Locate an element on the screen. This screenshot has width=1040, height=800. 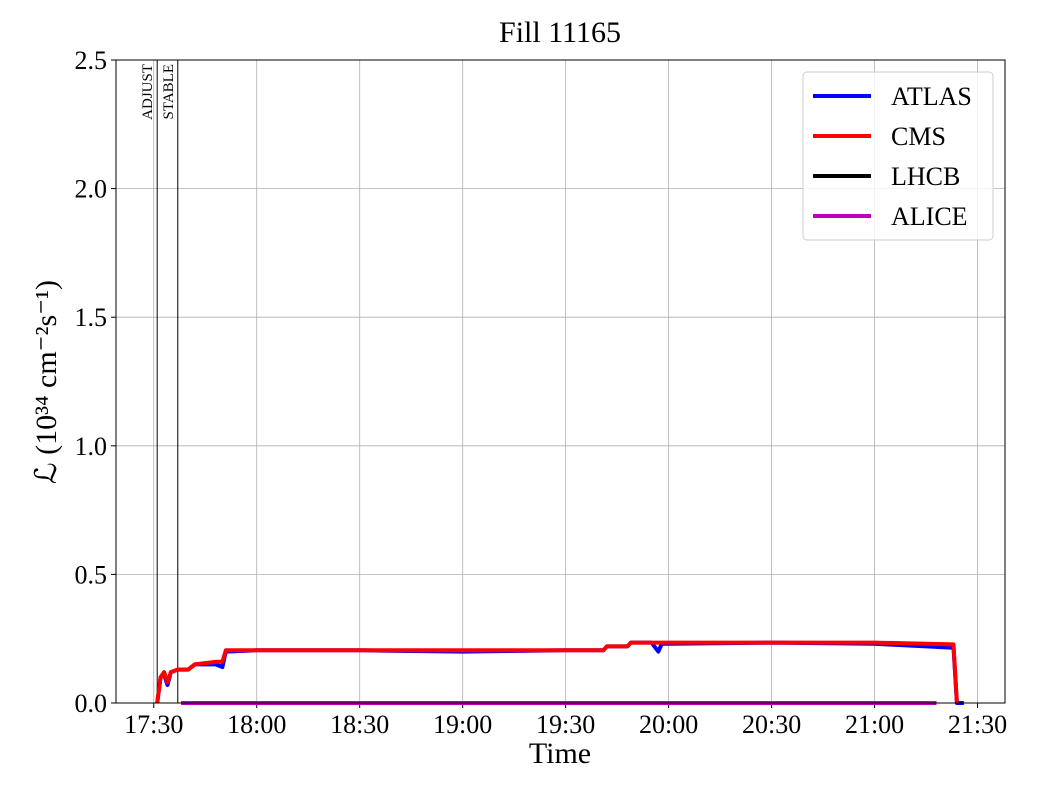
x-tick-label: 21:30 is located at coordinates (977, 724).